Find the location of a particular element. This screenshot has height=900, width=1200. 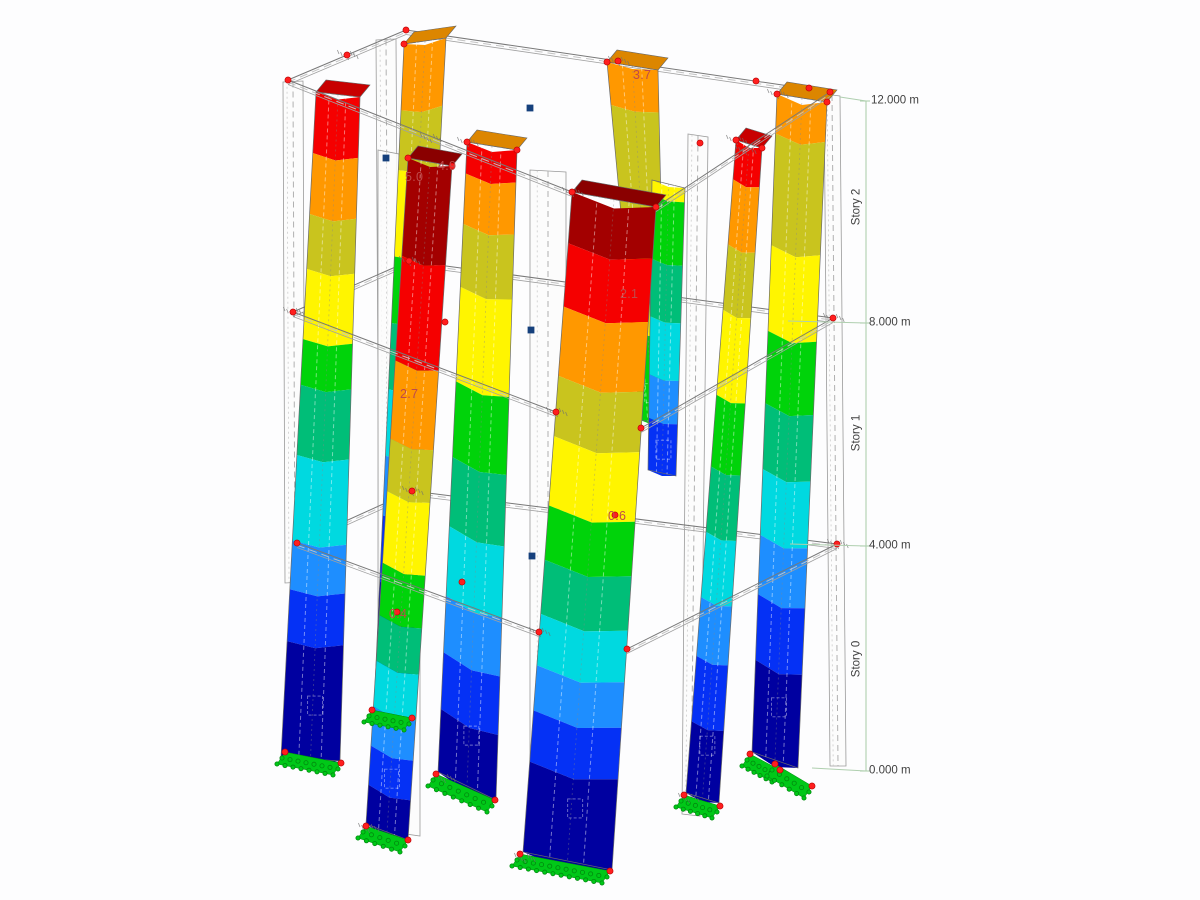

column-right-front is located at coordinates (794, 425).